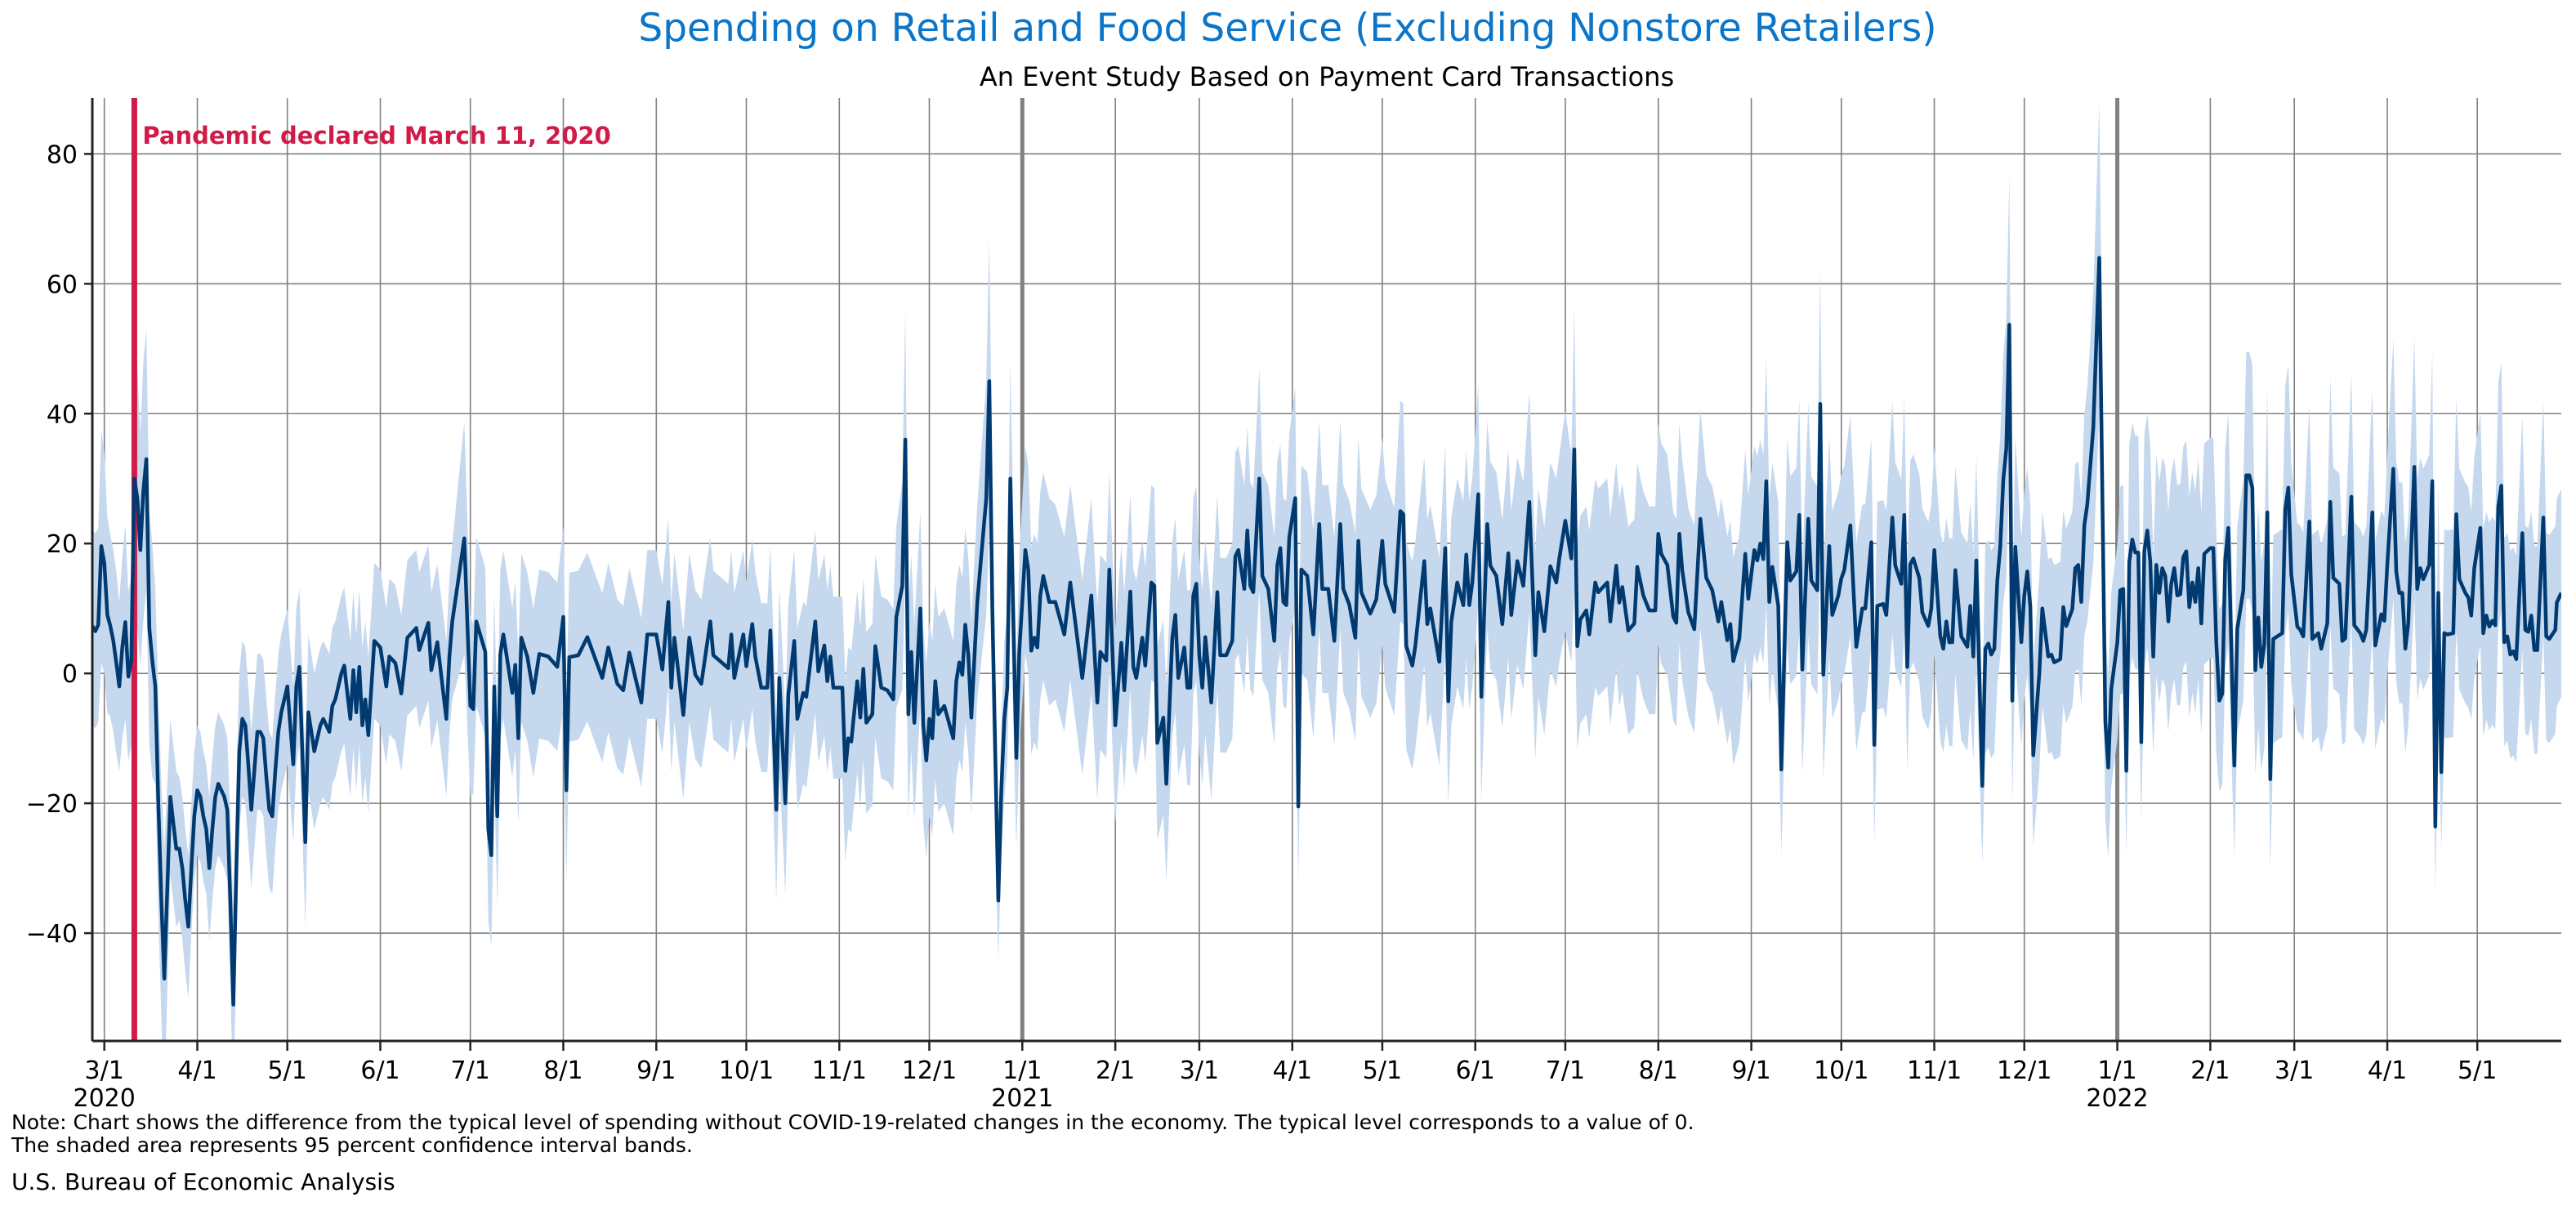  I want to click on y-tick-label: 0, so click(70, 674).